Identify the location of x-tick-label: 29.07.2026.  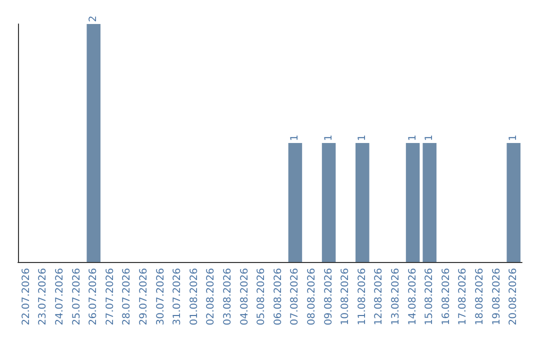
(144, 297).